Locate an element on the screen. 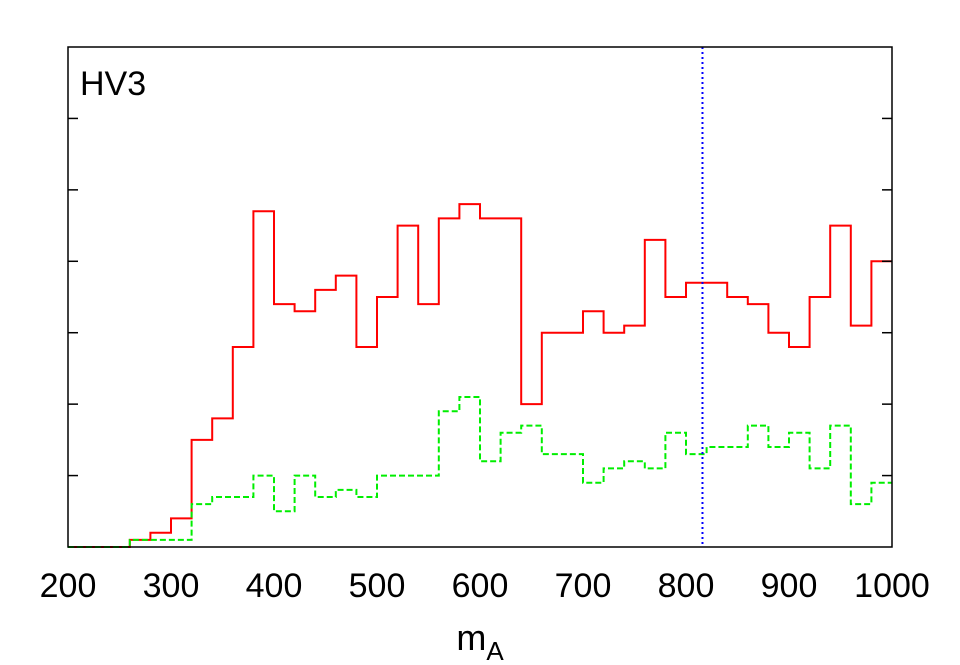  x-tick-label: 300 is located at coordinates (171, 586).